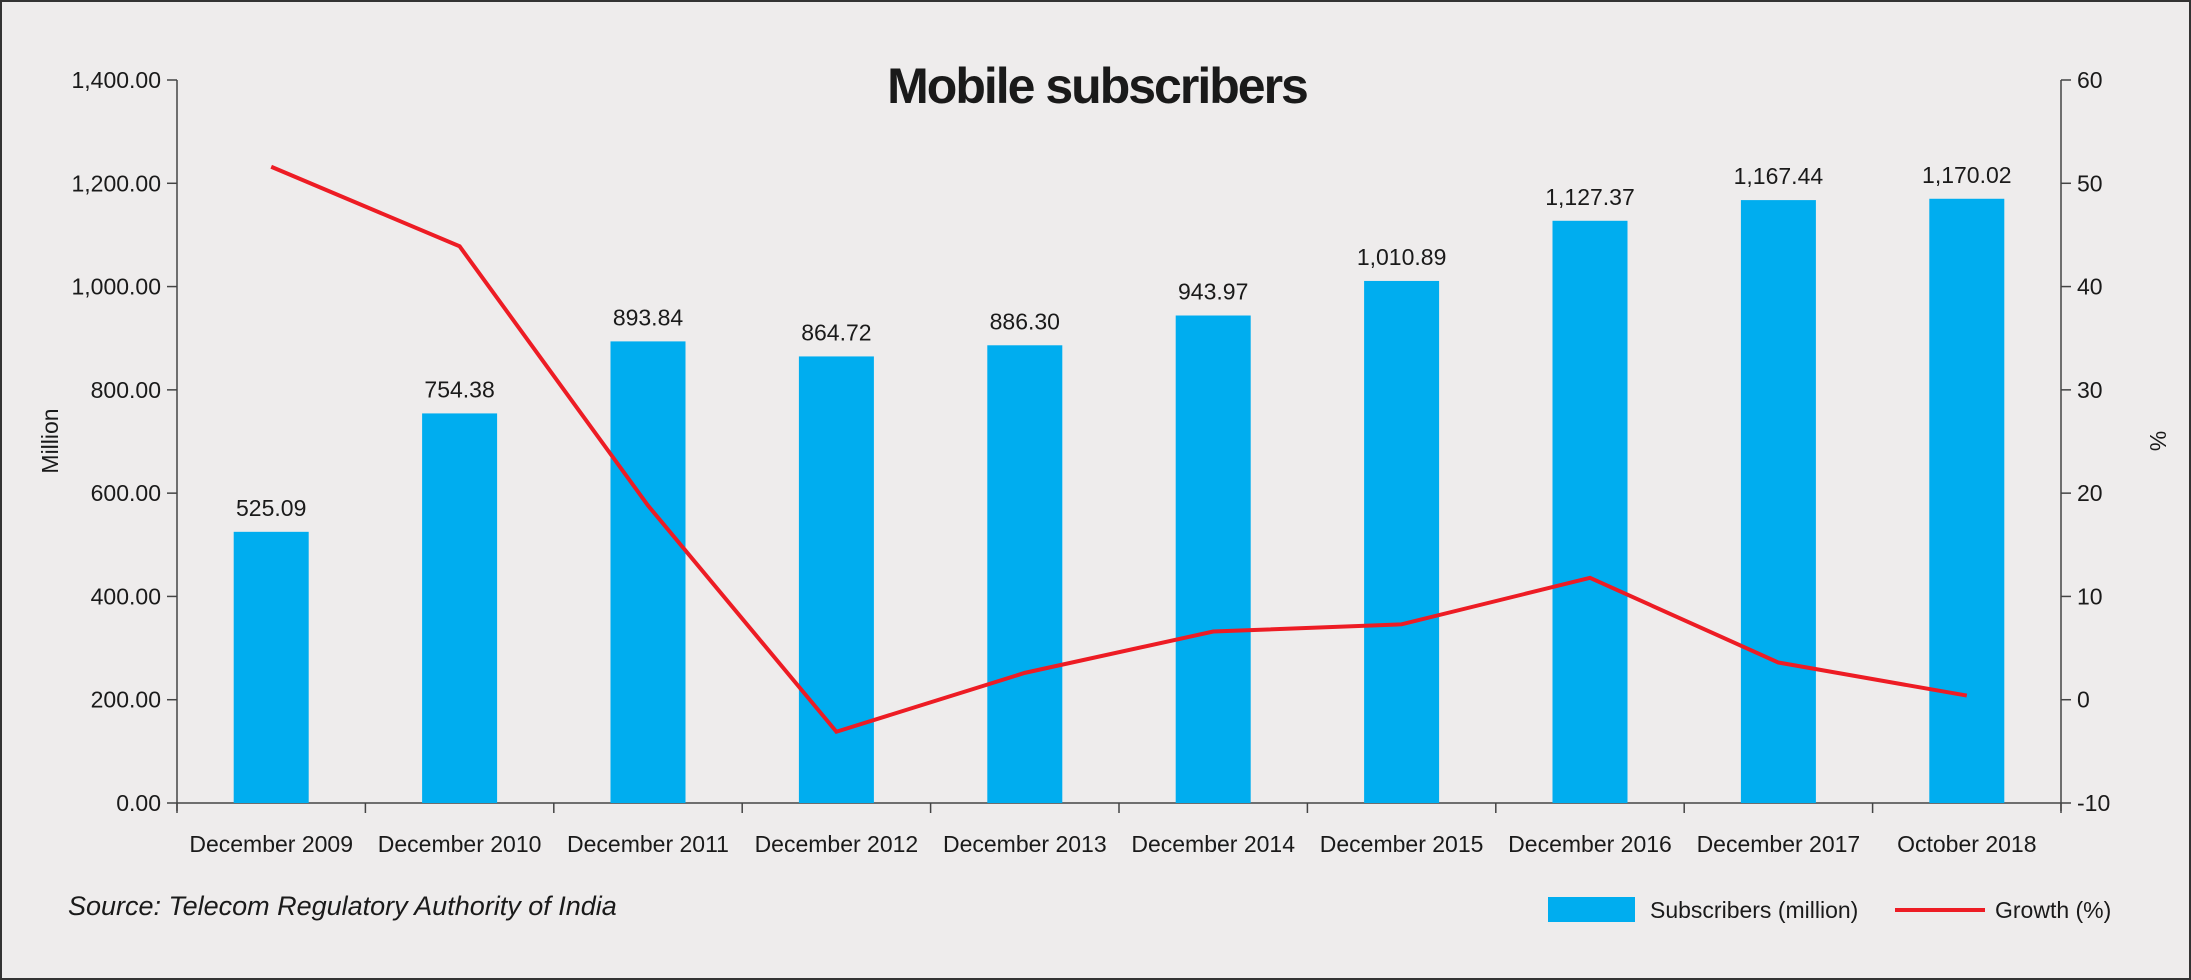  What do you see at coordinates (2158, 441) in the screenshot?
I see `y-axis-right-label: %` at bounding box center [2158, 441].